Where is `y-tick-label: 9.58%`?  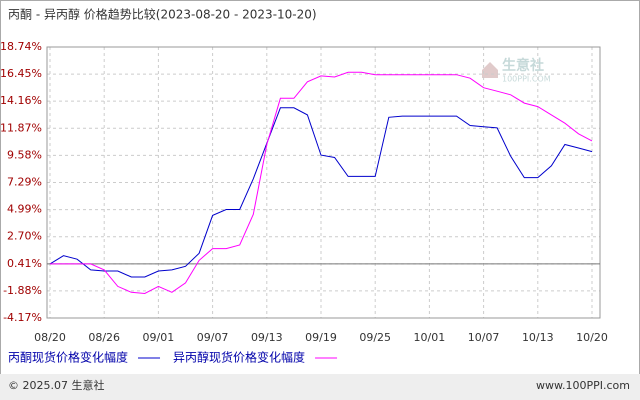
y-tick-label: 9.58% is located at coordinates (24, 154).